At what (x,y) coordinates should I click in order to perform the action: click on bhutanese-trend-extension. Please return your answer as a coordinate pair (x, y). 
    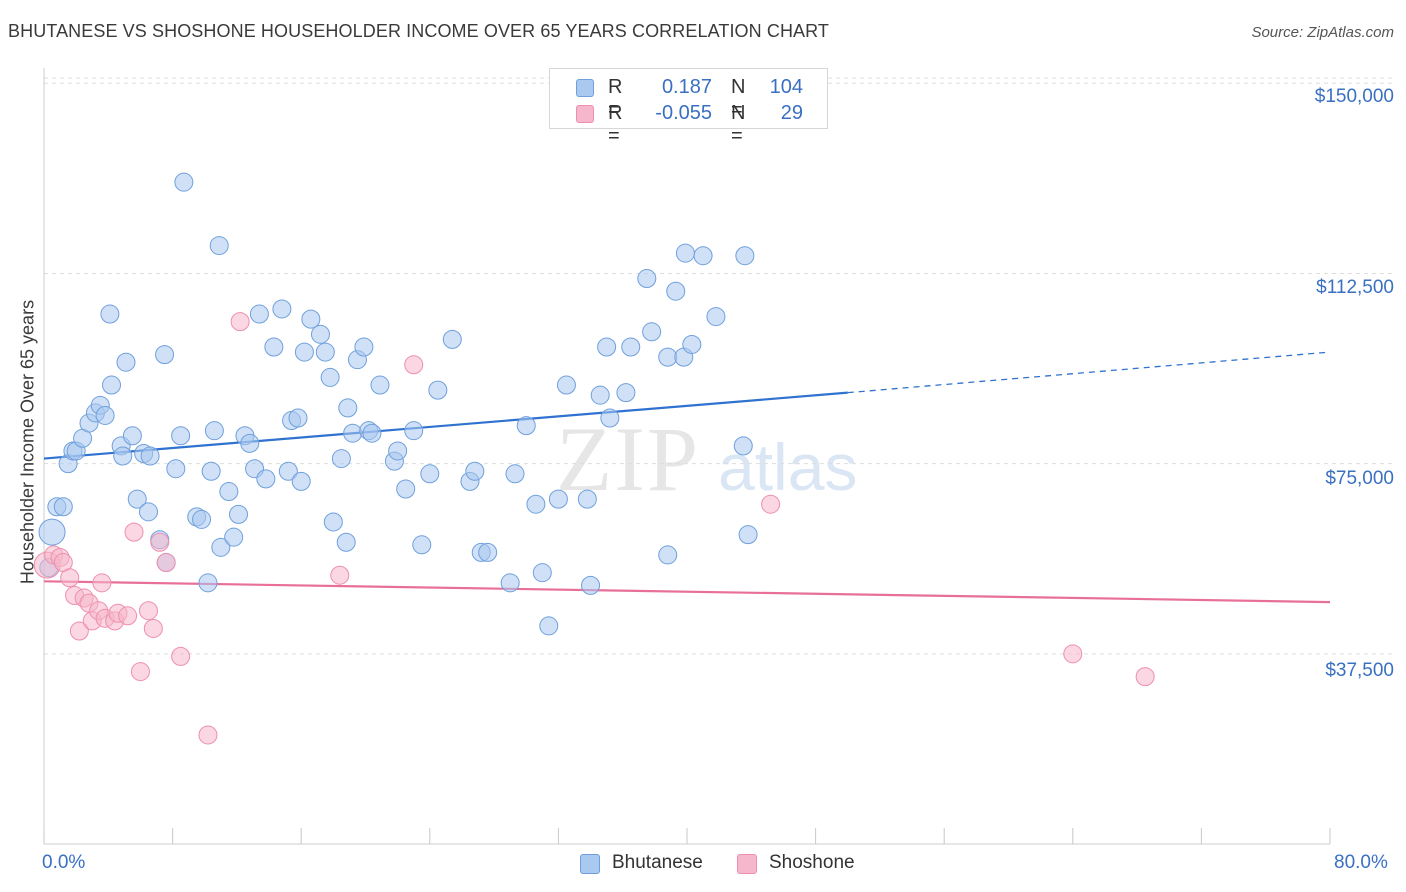
    Looking at the image, I should click on (1089, 372).